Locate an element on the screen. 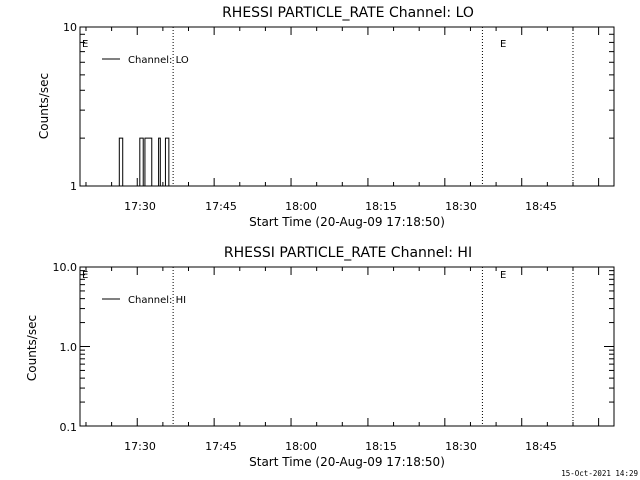  panel-lo-event-marker-e-mid: E is located at coordinates (503, 44).